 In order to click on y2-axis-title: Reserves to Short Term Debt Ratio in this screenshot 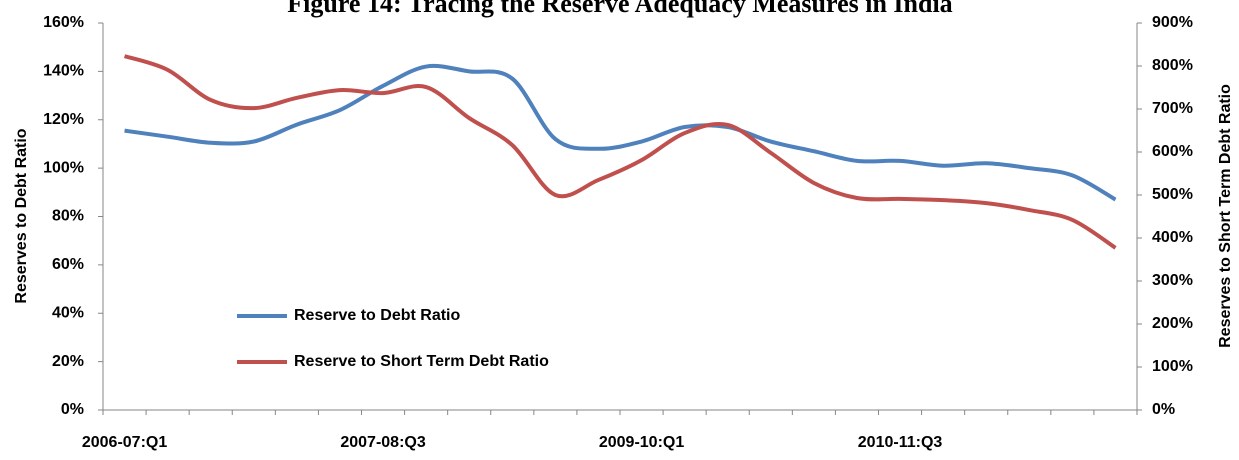, I will do `click(1225, 216)`.